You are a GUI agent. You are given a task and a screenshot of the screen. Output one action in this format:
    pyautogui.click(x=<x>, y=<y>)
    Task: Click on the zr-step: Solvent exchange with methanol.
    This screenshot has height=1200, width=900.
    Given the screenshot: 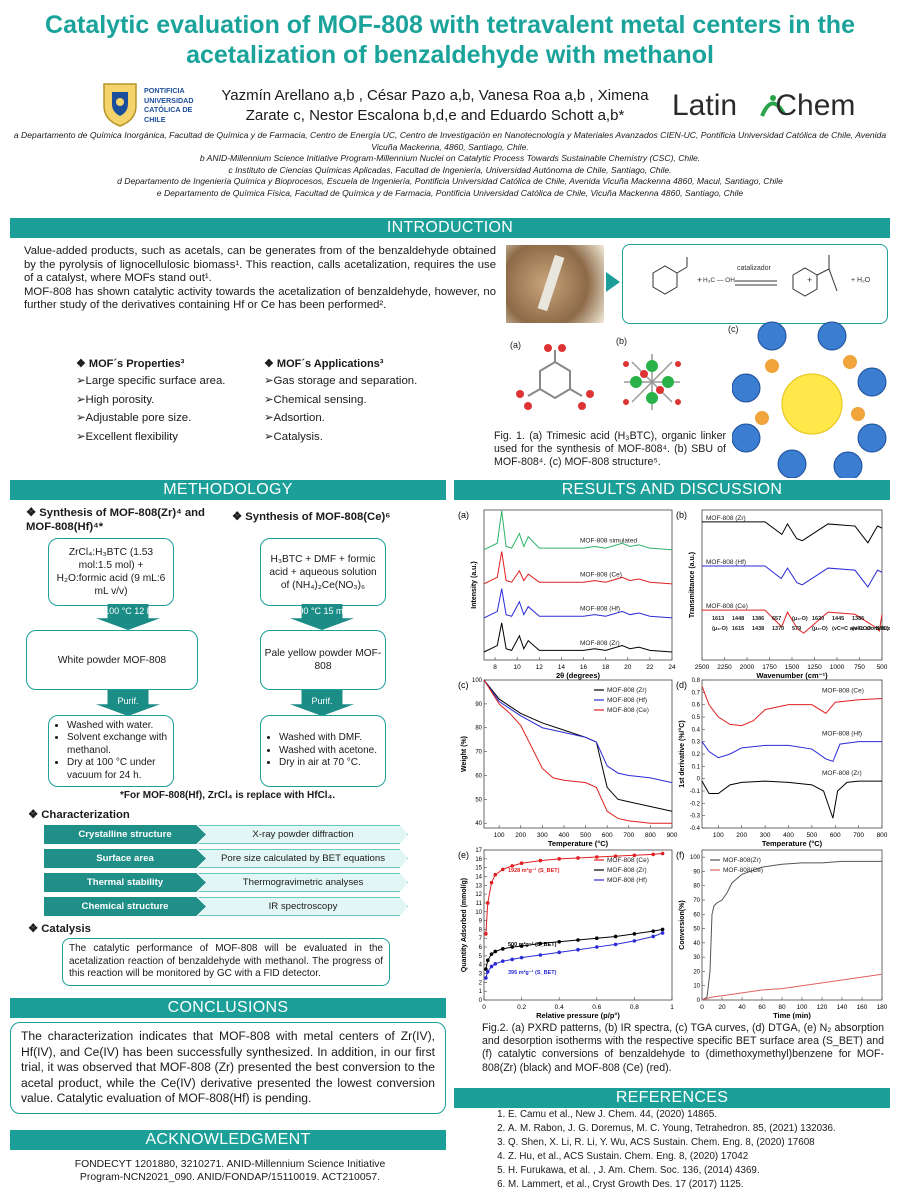 What is the action you would take?
    pyautogui.click(x=118, y=744)
    